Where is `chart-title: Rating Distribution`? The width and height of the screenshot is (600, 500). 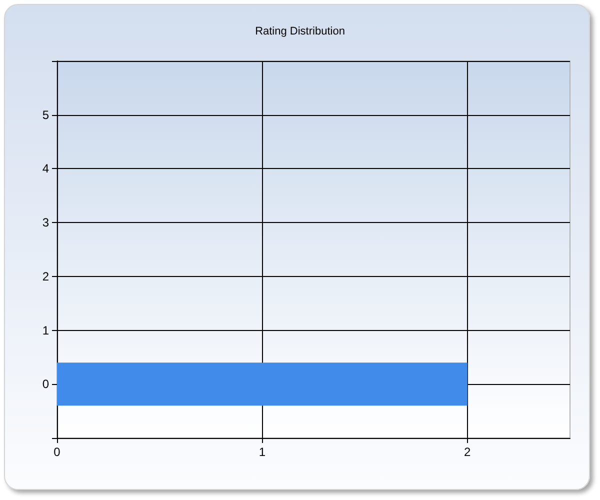
chart-title: Rating Distribution is located at coordinates (300, 32).